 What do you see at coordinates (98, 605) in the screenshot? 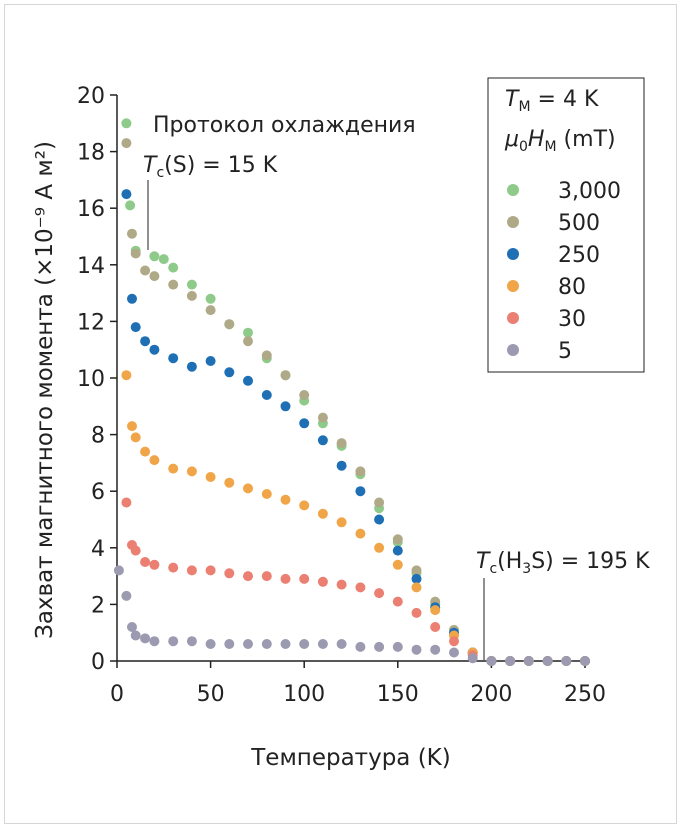
I see `y-tick-label: 2` at bounding box center [98, 605].